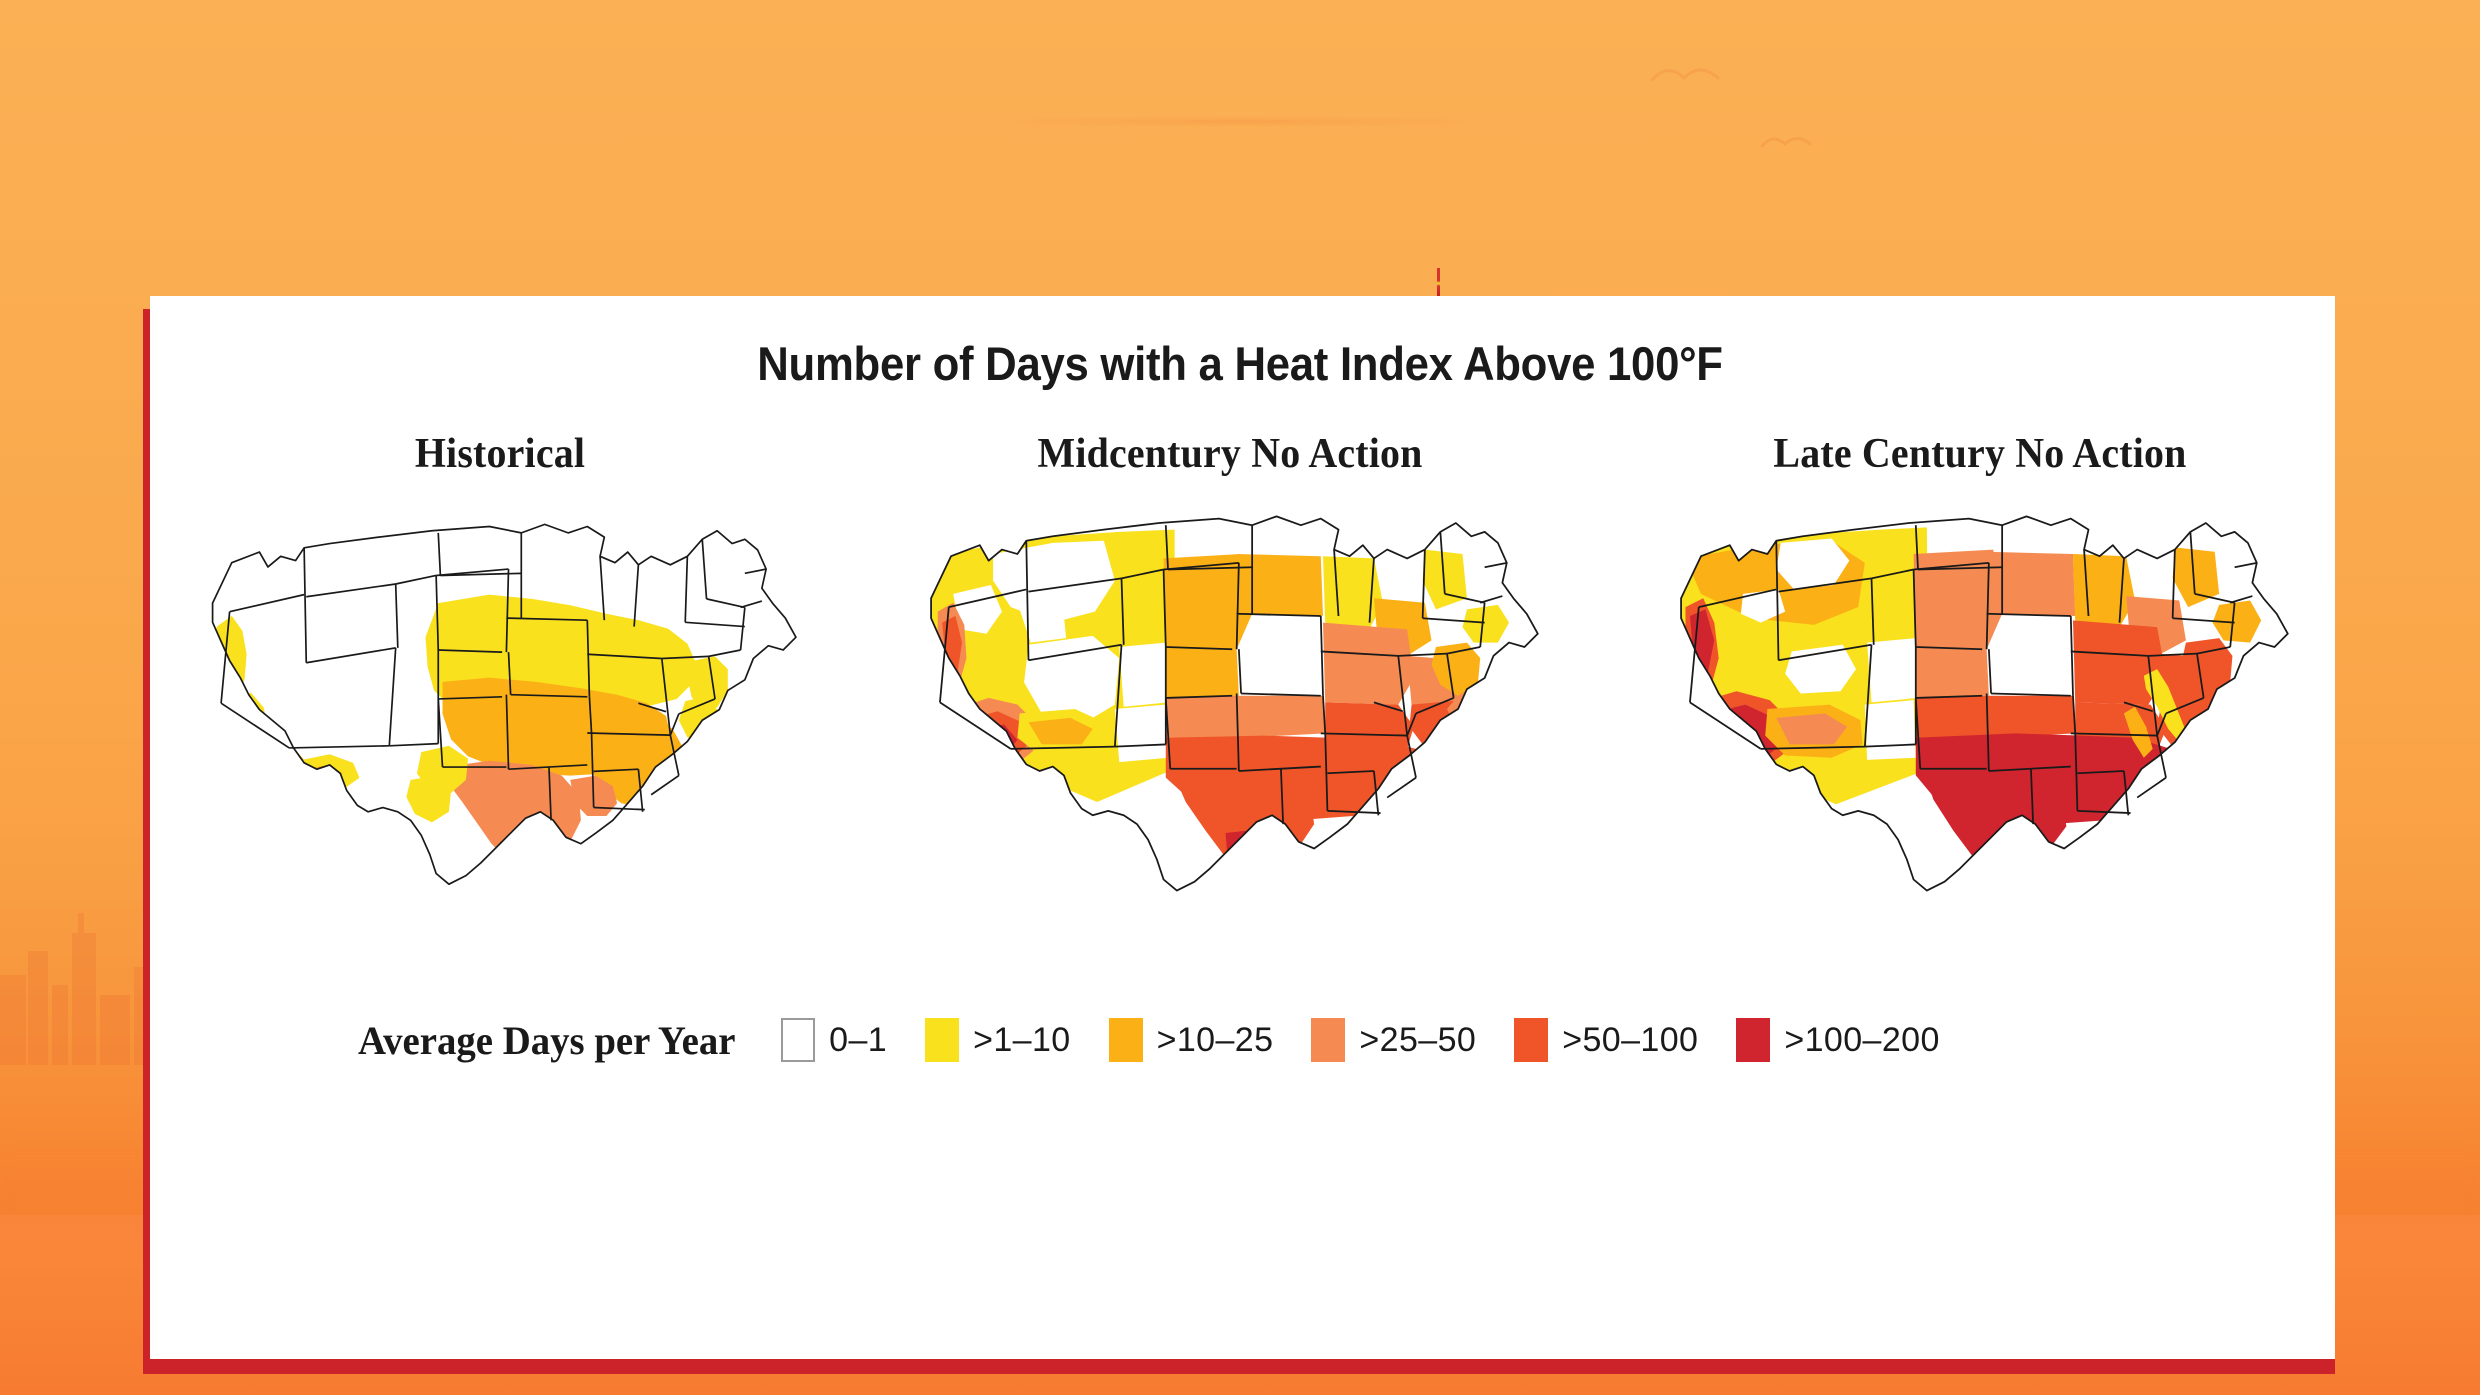 Image resolution: width=2480 pixels, height=1395 pixels. I want to click on legend-label-25-50: >25–50, so click(1418, 1039).